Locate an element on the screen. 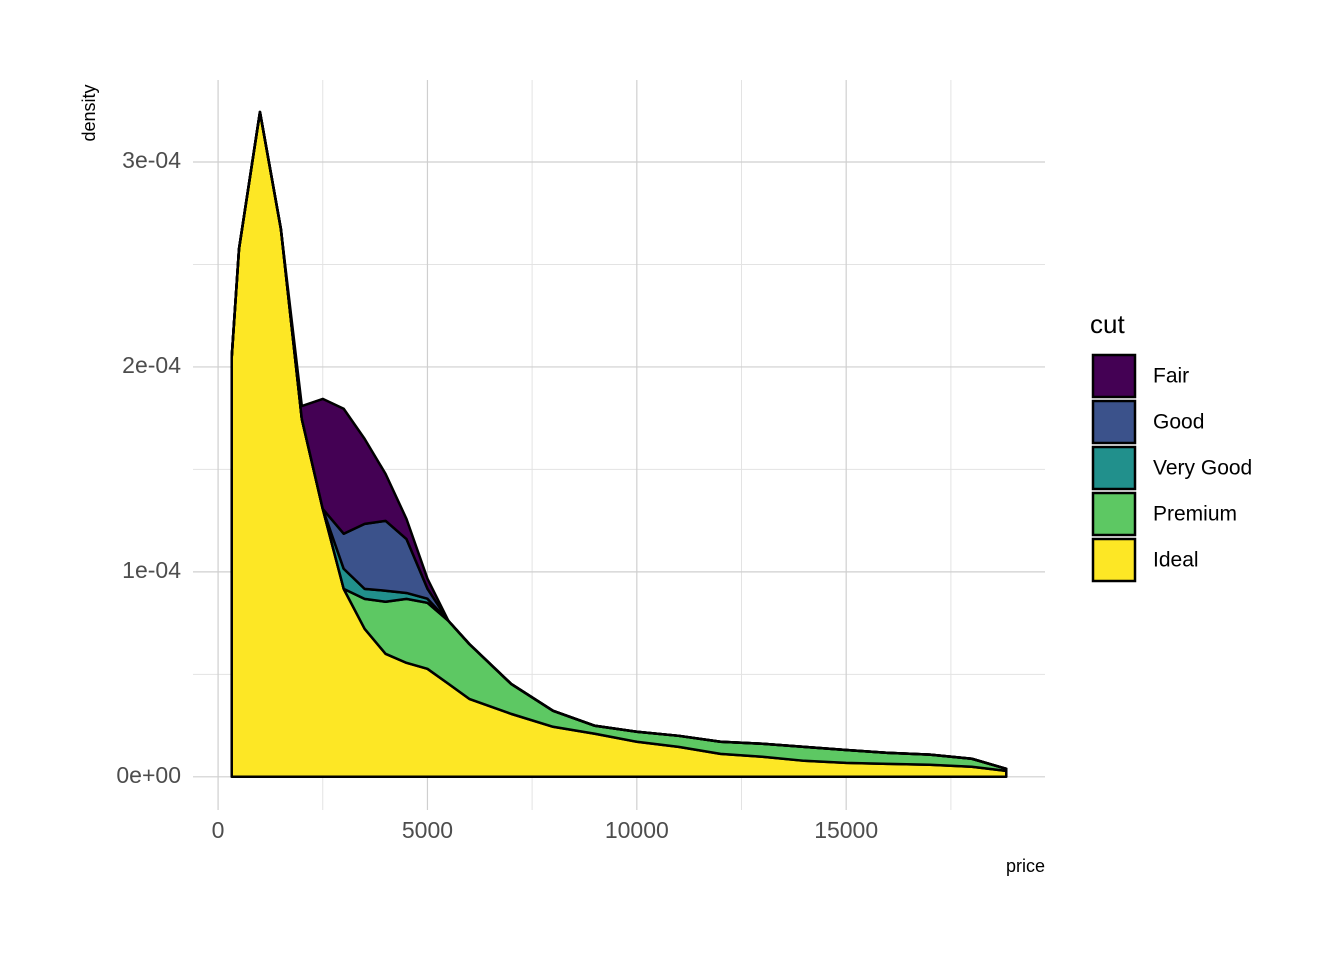 This screenshot has width=1344, height=965. legend: Fair Good Very Good Premium Ideal is located at coordinates (1171, 468).